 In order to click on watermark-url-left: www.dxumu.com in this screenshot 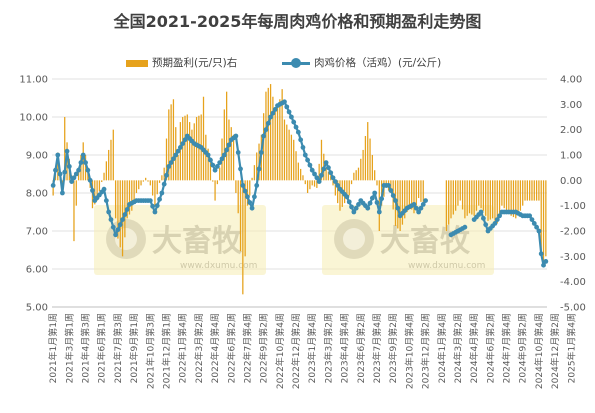, I will do `click(218, 266)`.